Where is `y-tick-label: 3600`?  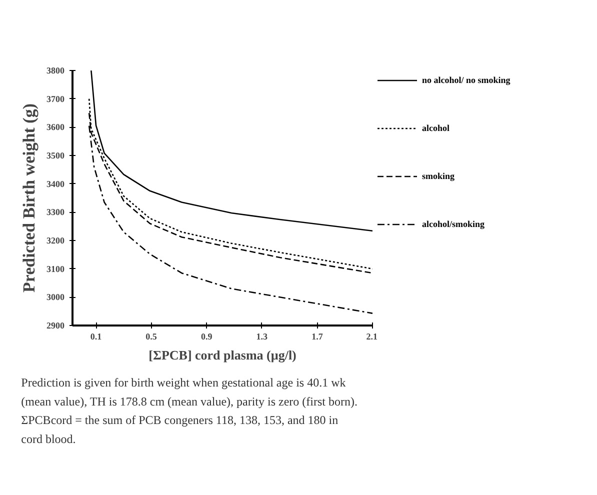
y-tick-label: 3600 is located at coordinates (55, 127).